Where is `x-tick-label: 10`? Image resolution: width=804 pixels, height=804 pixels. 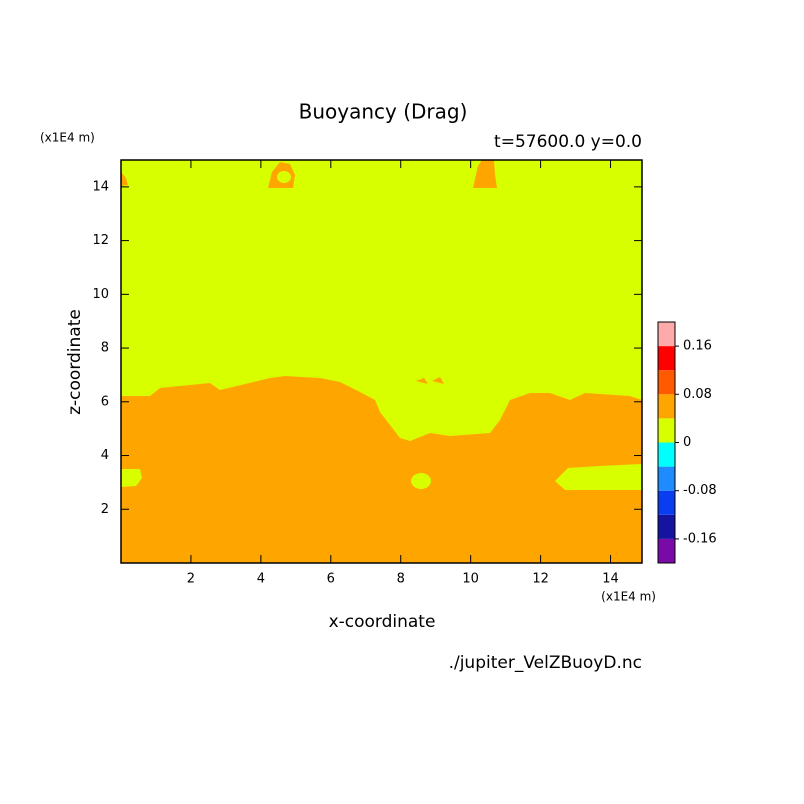
x-tick-label: 10 is located at coordinates (470, 579).